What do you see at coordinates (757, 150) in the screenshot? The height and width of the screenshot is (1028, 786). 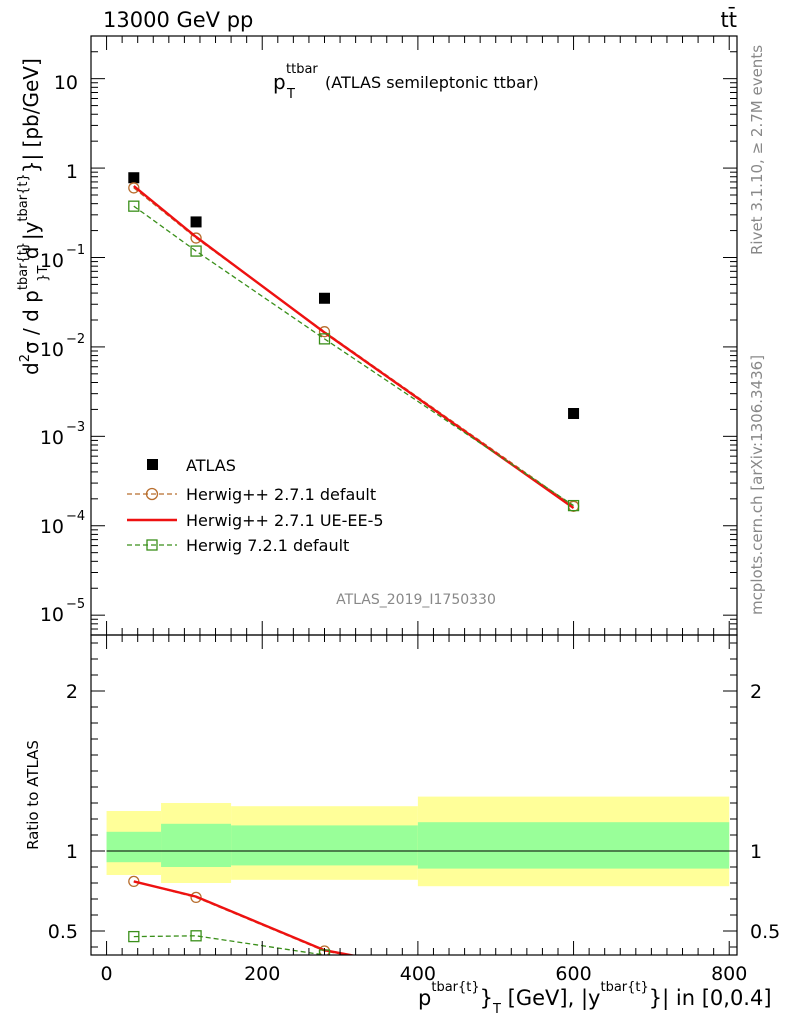 I see `rivet-label: Rivet 3.1.10, ≥ 2.7M events` at bounding box center [757, 150].